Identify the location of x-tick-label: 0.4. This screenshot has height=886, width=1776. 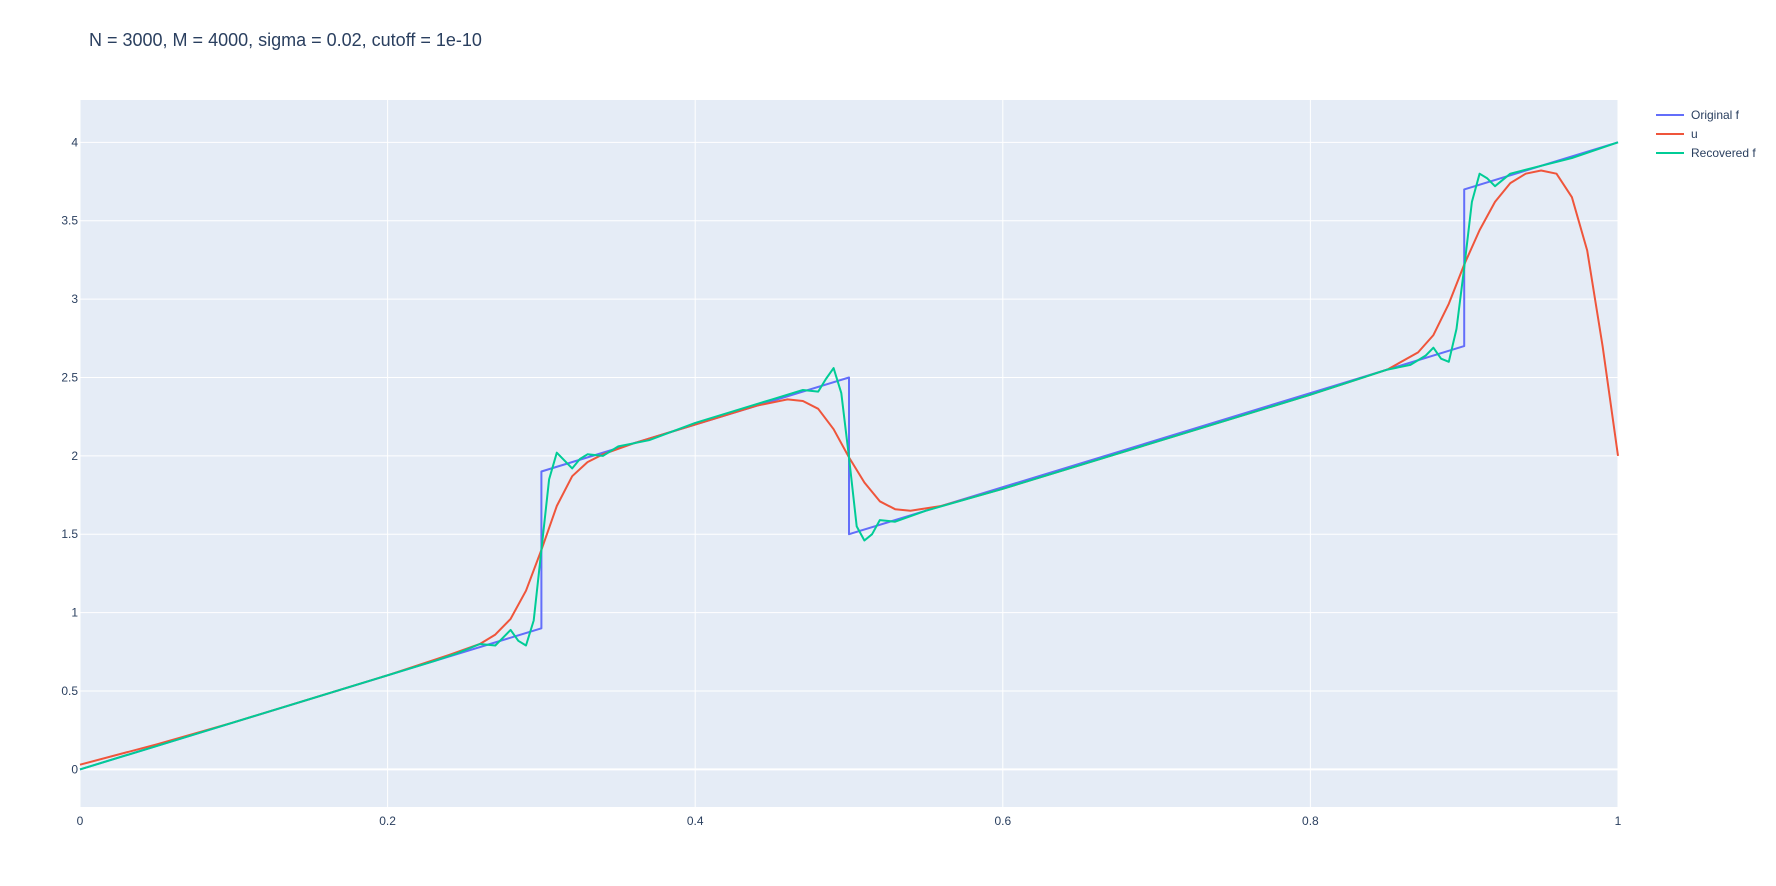
(695, 821).